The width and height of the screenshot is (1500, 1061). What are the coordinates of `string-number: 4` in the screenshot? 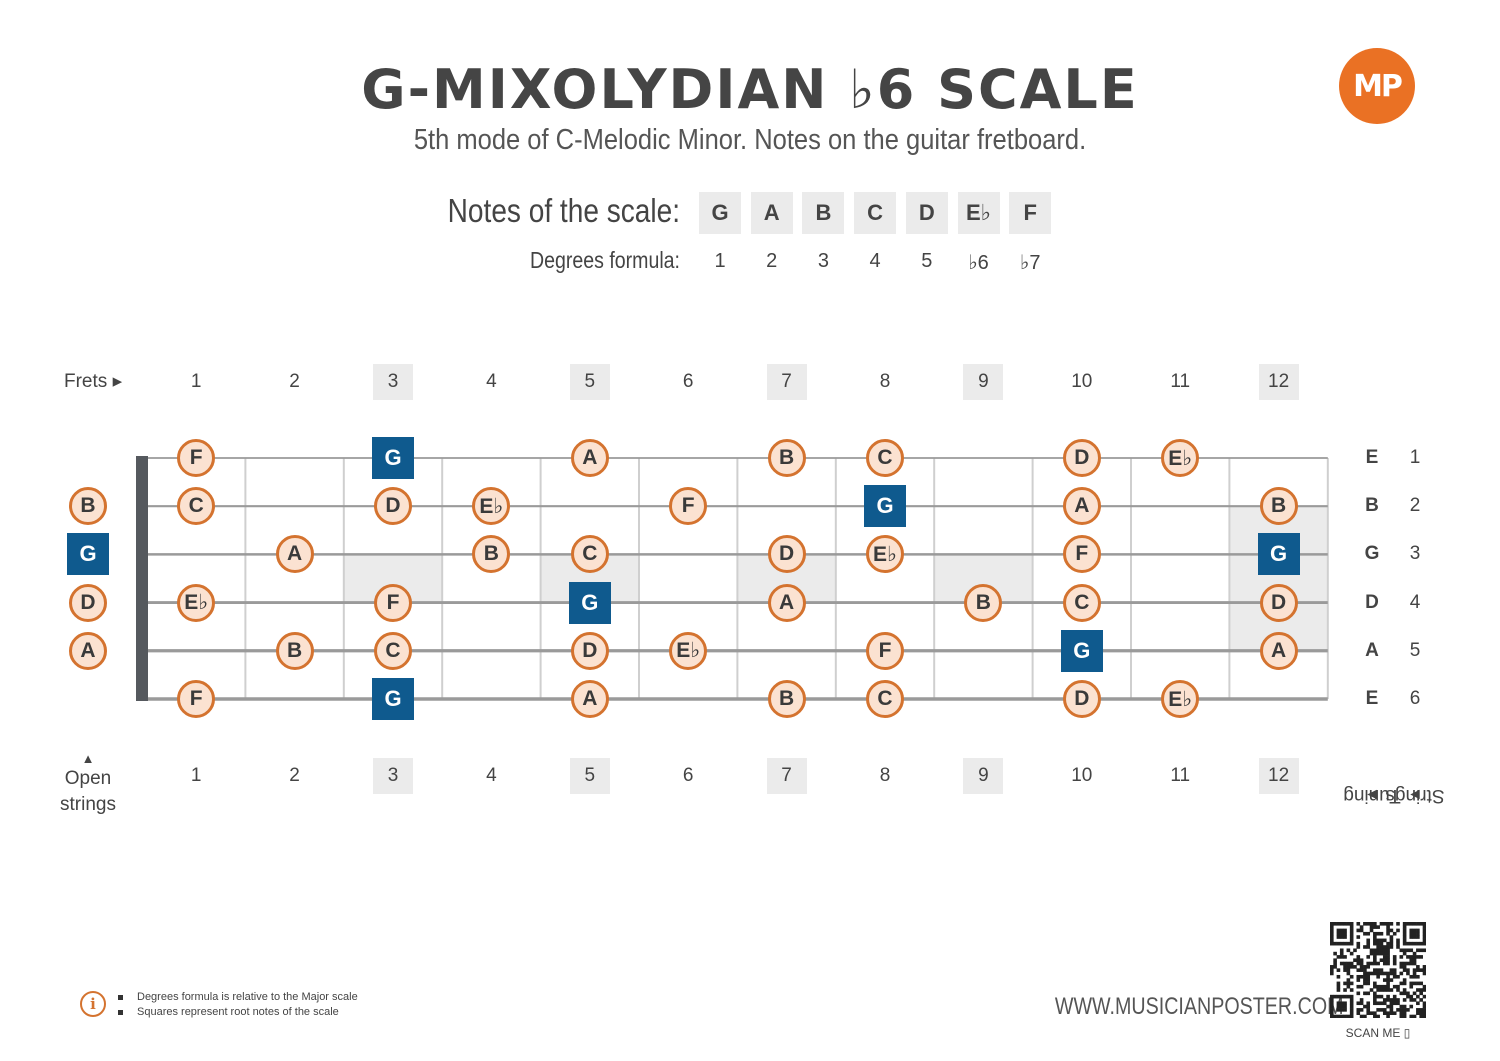 It's located at (1415, 602).